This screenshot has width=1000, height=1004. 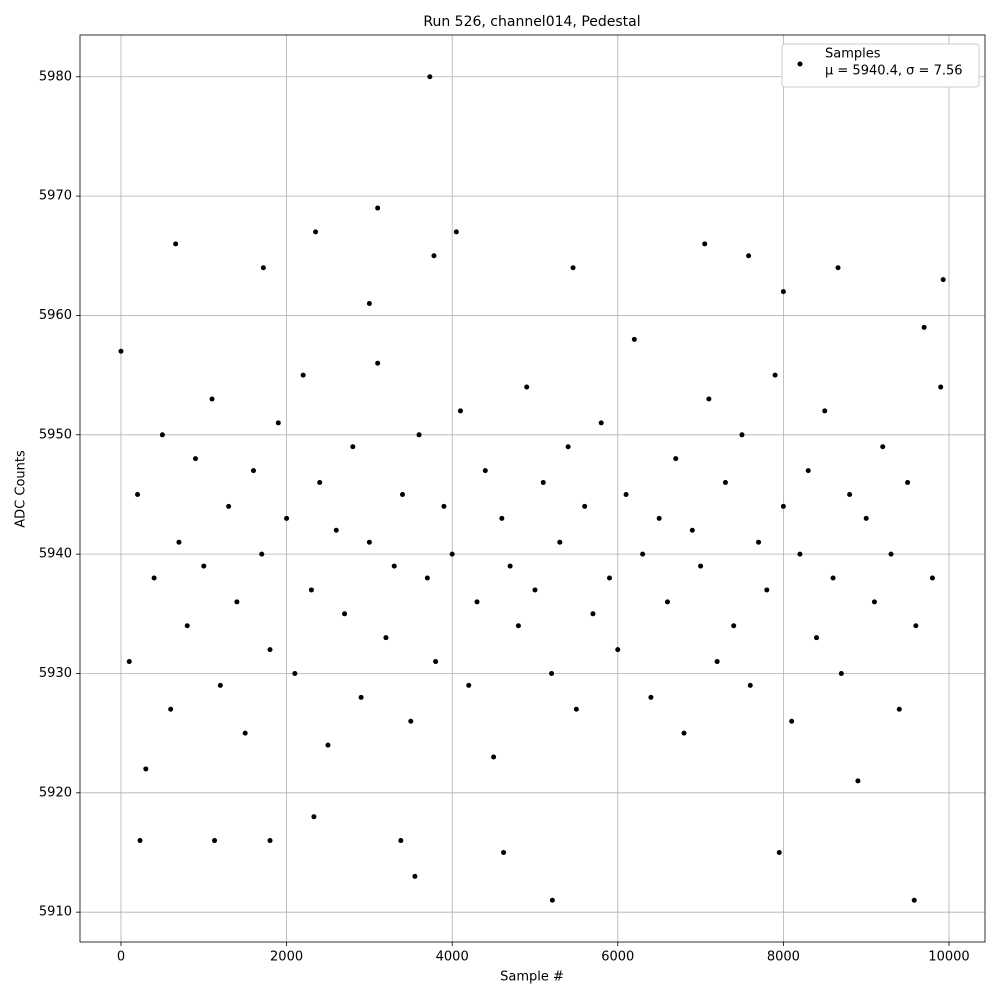 I want to click on x-tick-label: 10000, so click(x=948, y=957).